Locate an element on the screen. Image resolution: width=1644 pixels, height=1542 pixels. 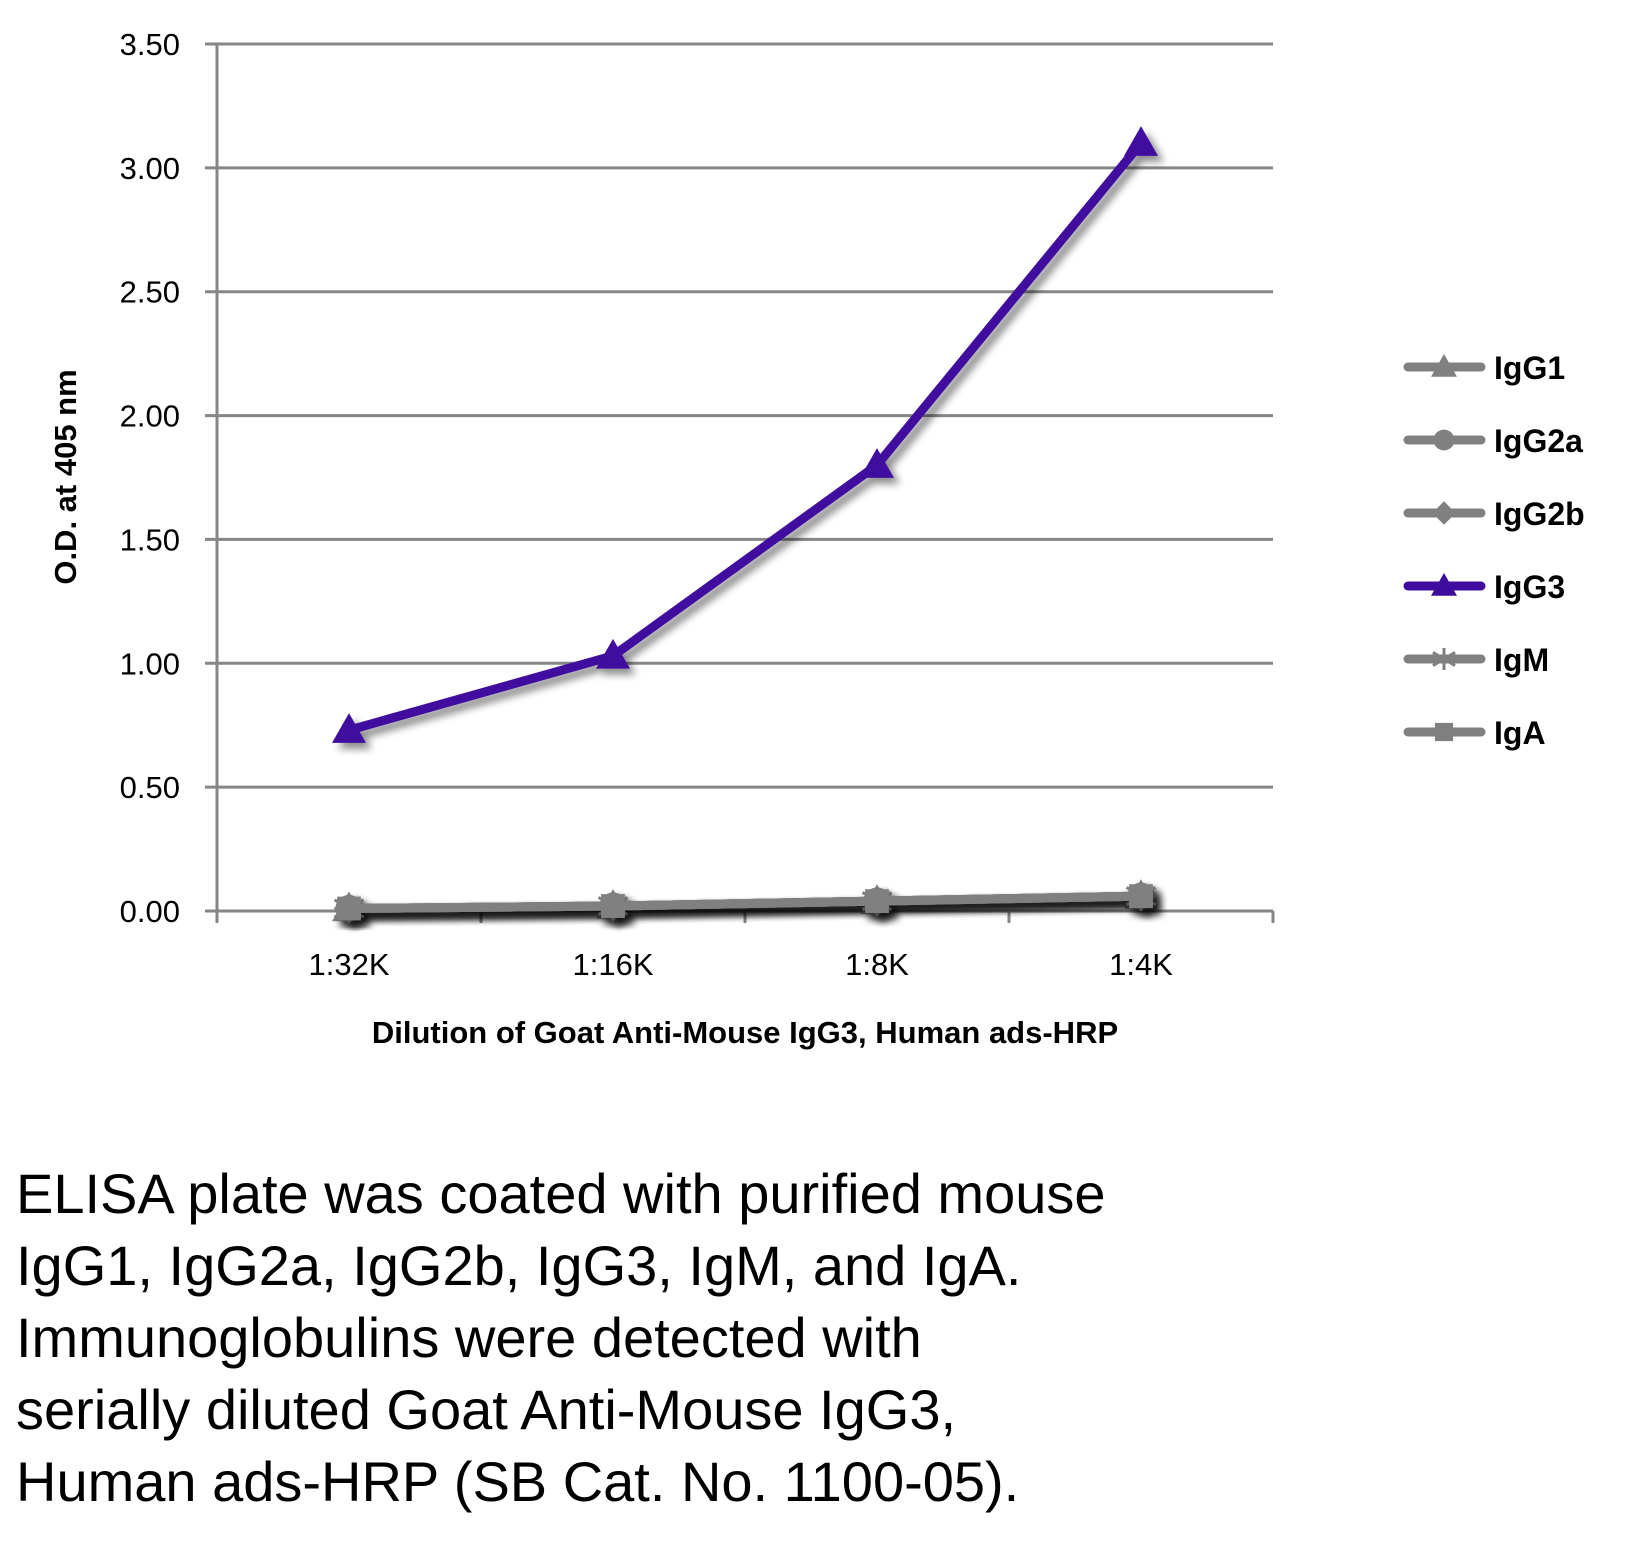
y-tick-label: 0.00 is located at coordinates (150, 911).